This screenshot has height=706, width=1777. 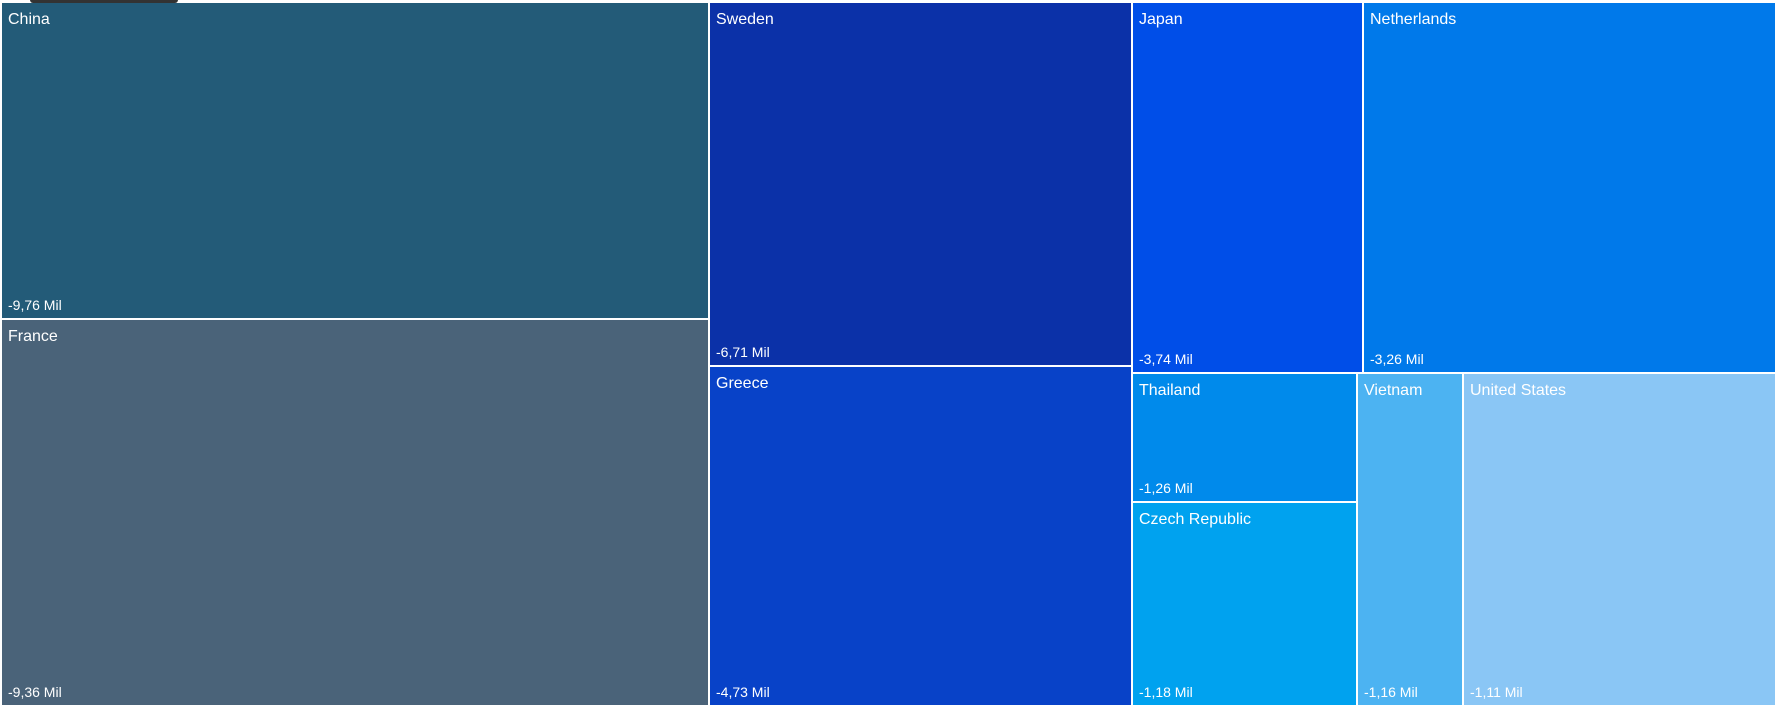 I want to click on tile-name-label: Japan, so click(x=1161, y=19).